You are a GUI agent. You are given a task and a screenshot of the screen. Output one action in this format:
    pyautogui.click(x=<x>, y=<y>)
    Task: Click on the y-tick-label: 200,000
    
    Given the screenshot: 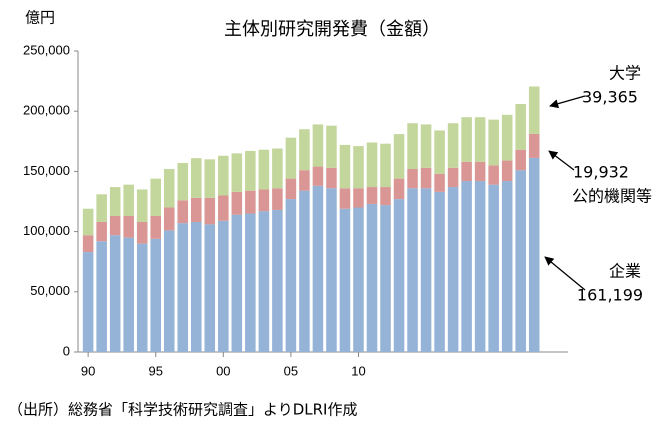 What is the action you would take?
    pyautogui.click(x=46, y=110)
    